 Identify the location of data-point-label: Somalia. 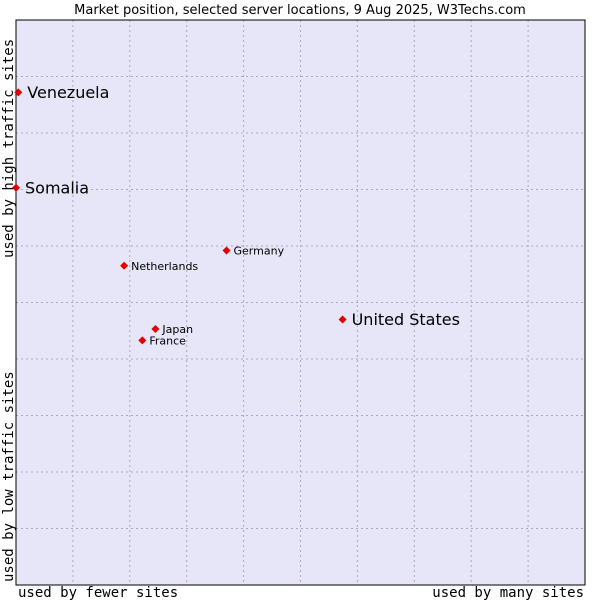
(57, 187).